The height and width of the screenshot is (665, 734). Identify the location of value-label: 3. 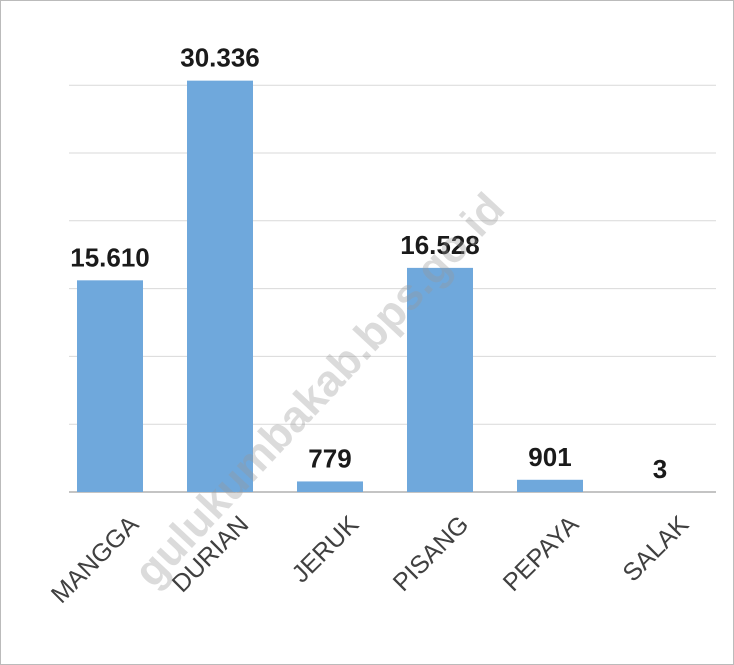
(660, 469).